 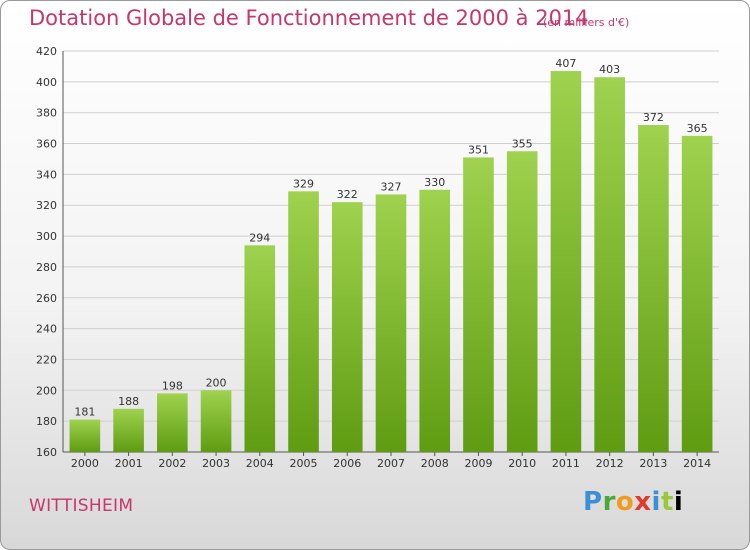 What do you see at coordinates (565, 63) in the screenshot?
I see `value-label: 407` at bounding box center [565, 63].